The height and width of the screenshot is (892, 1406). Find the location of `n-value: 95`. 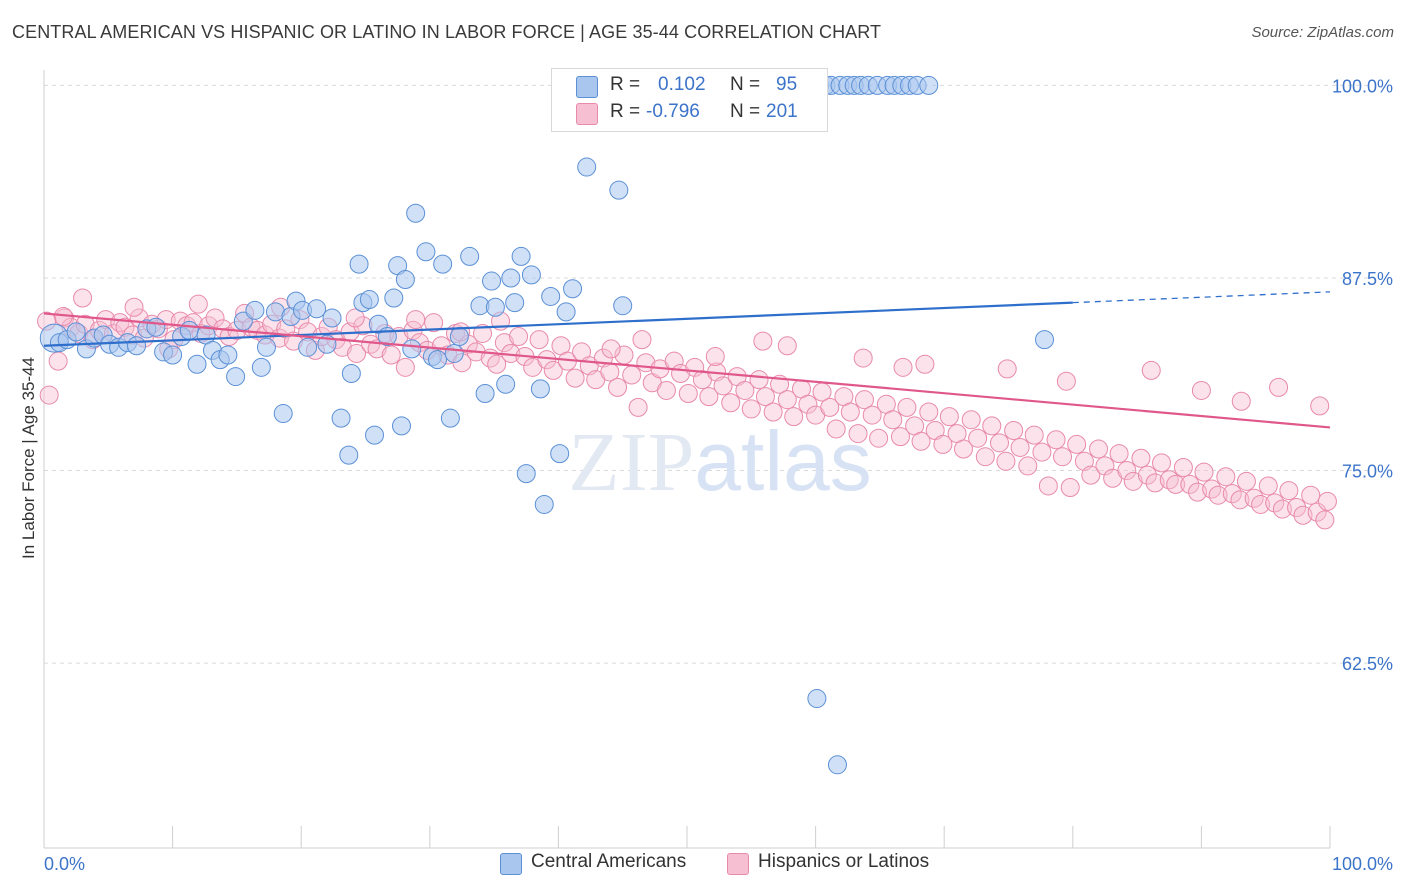

n-value: 95 is located at coordinates (787, 84).